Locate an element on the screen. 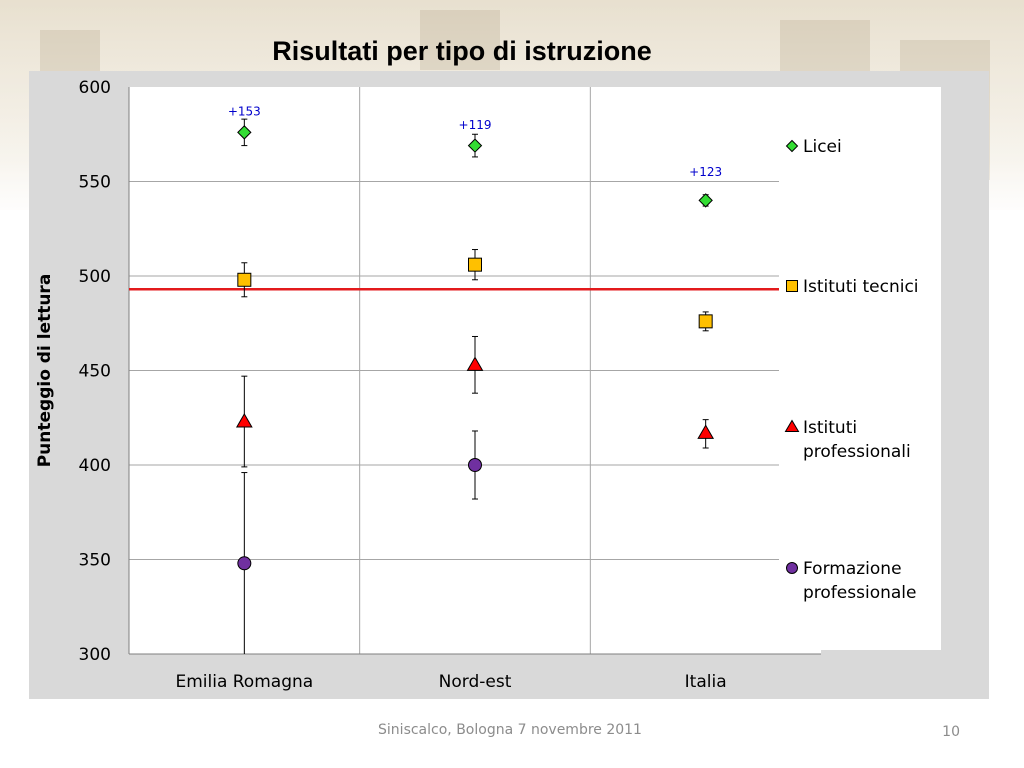  legend-box is located at coordinates (860, 368).